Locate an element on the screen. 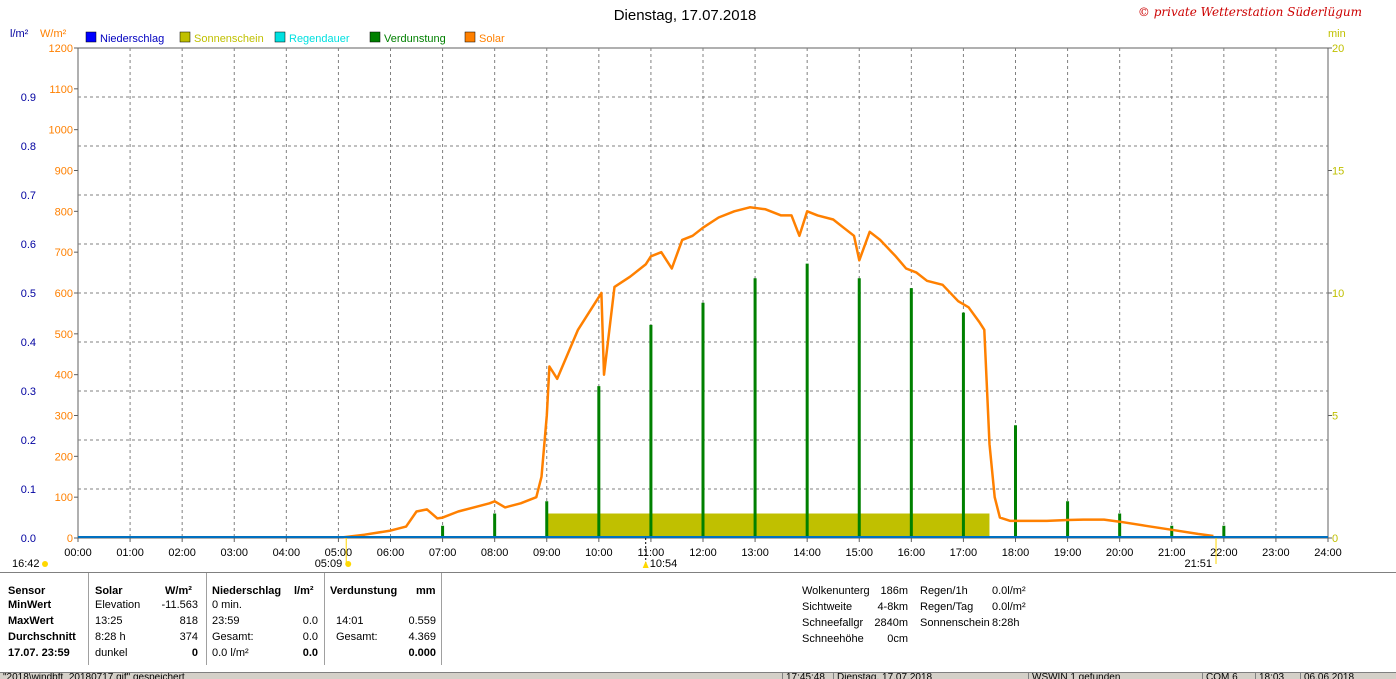  sunshine-bar is located at coordinates (768, 525).